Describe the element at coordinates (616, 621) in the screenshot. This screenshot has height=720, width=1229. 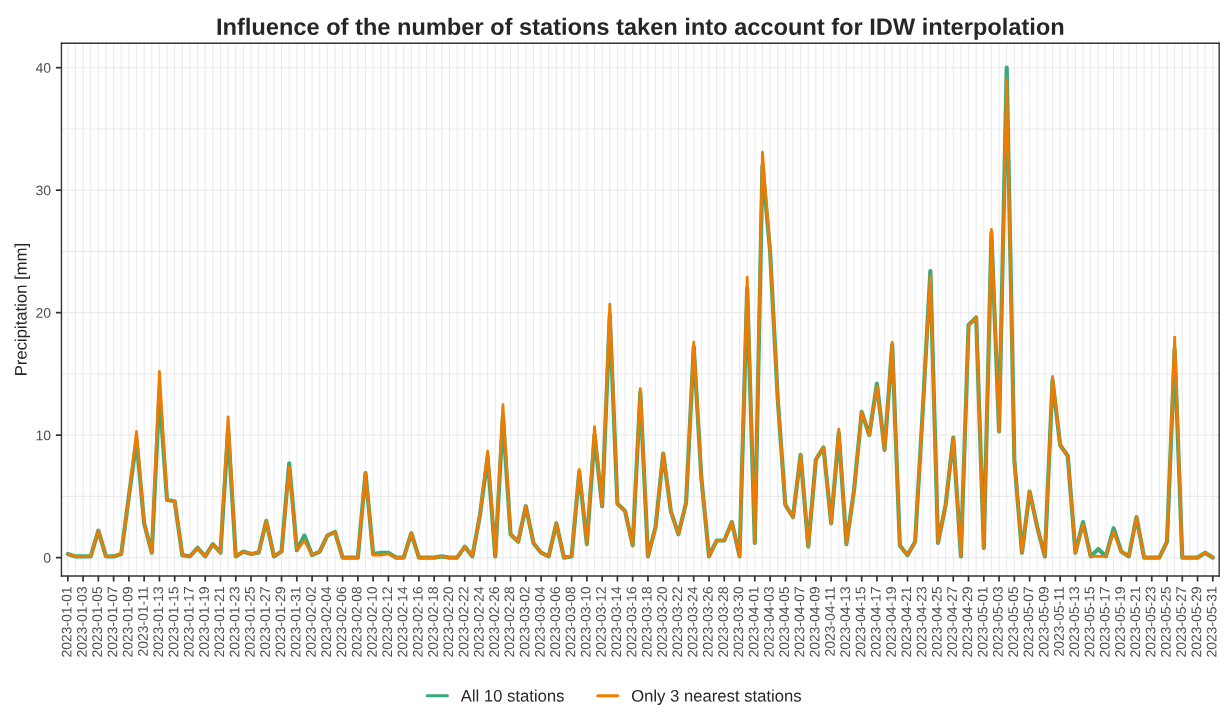
I see `x-tick-label: 2023-03-14` at that location.